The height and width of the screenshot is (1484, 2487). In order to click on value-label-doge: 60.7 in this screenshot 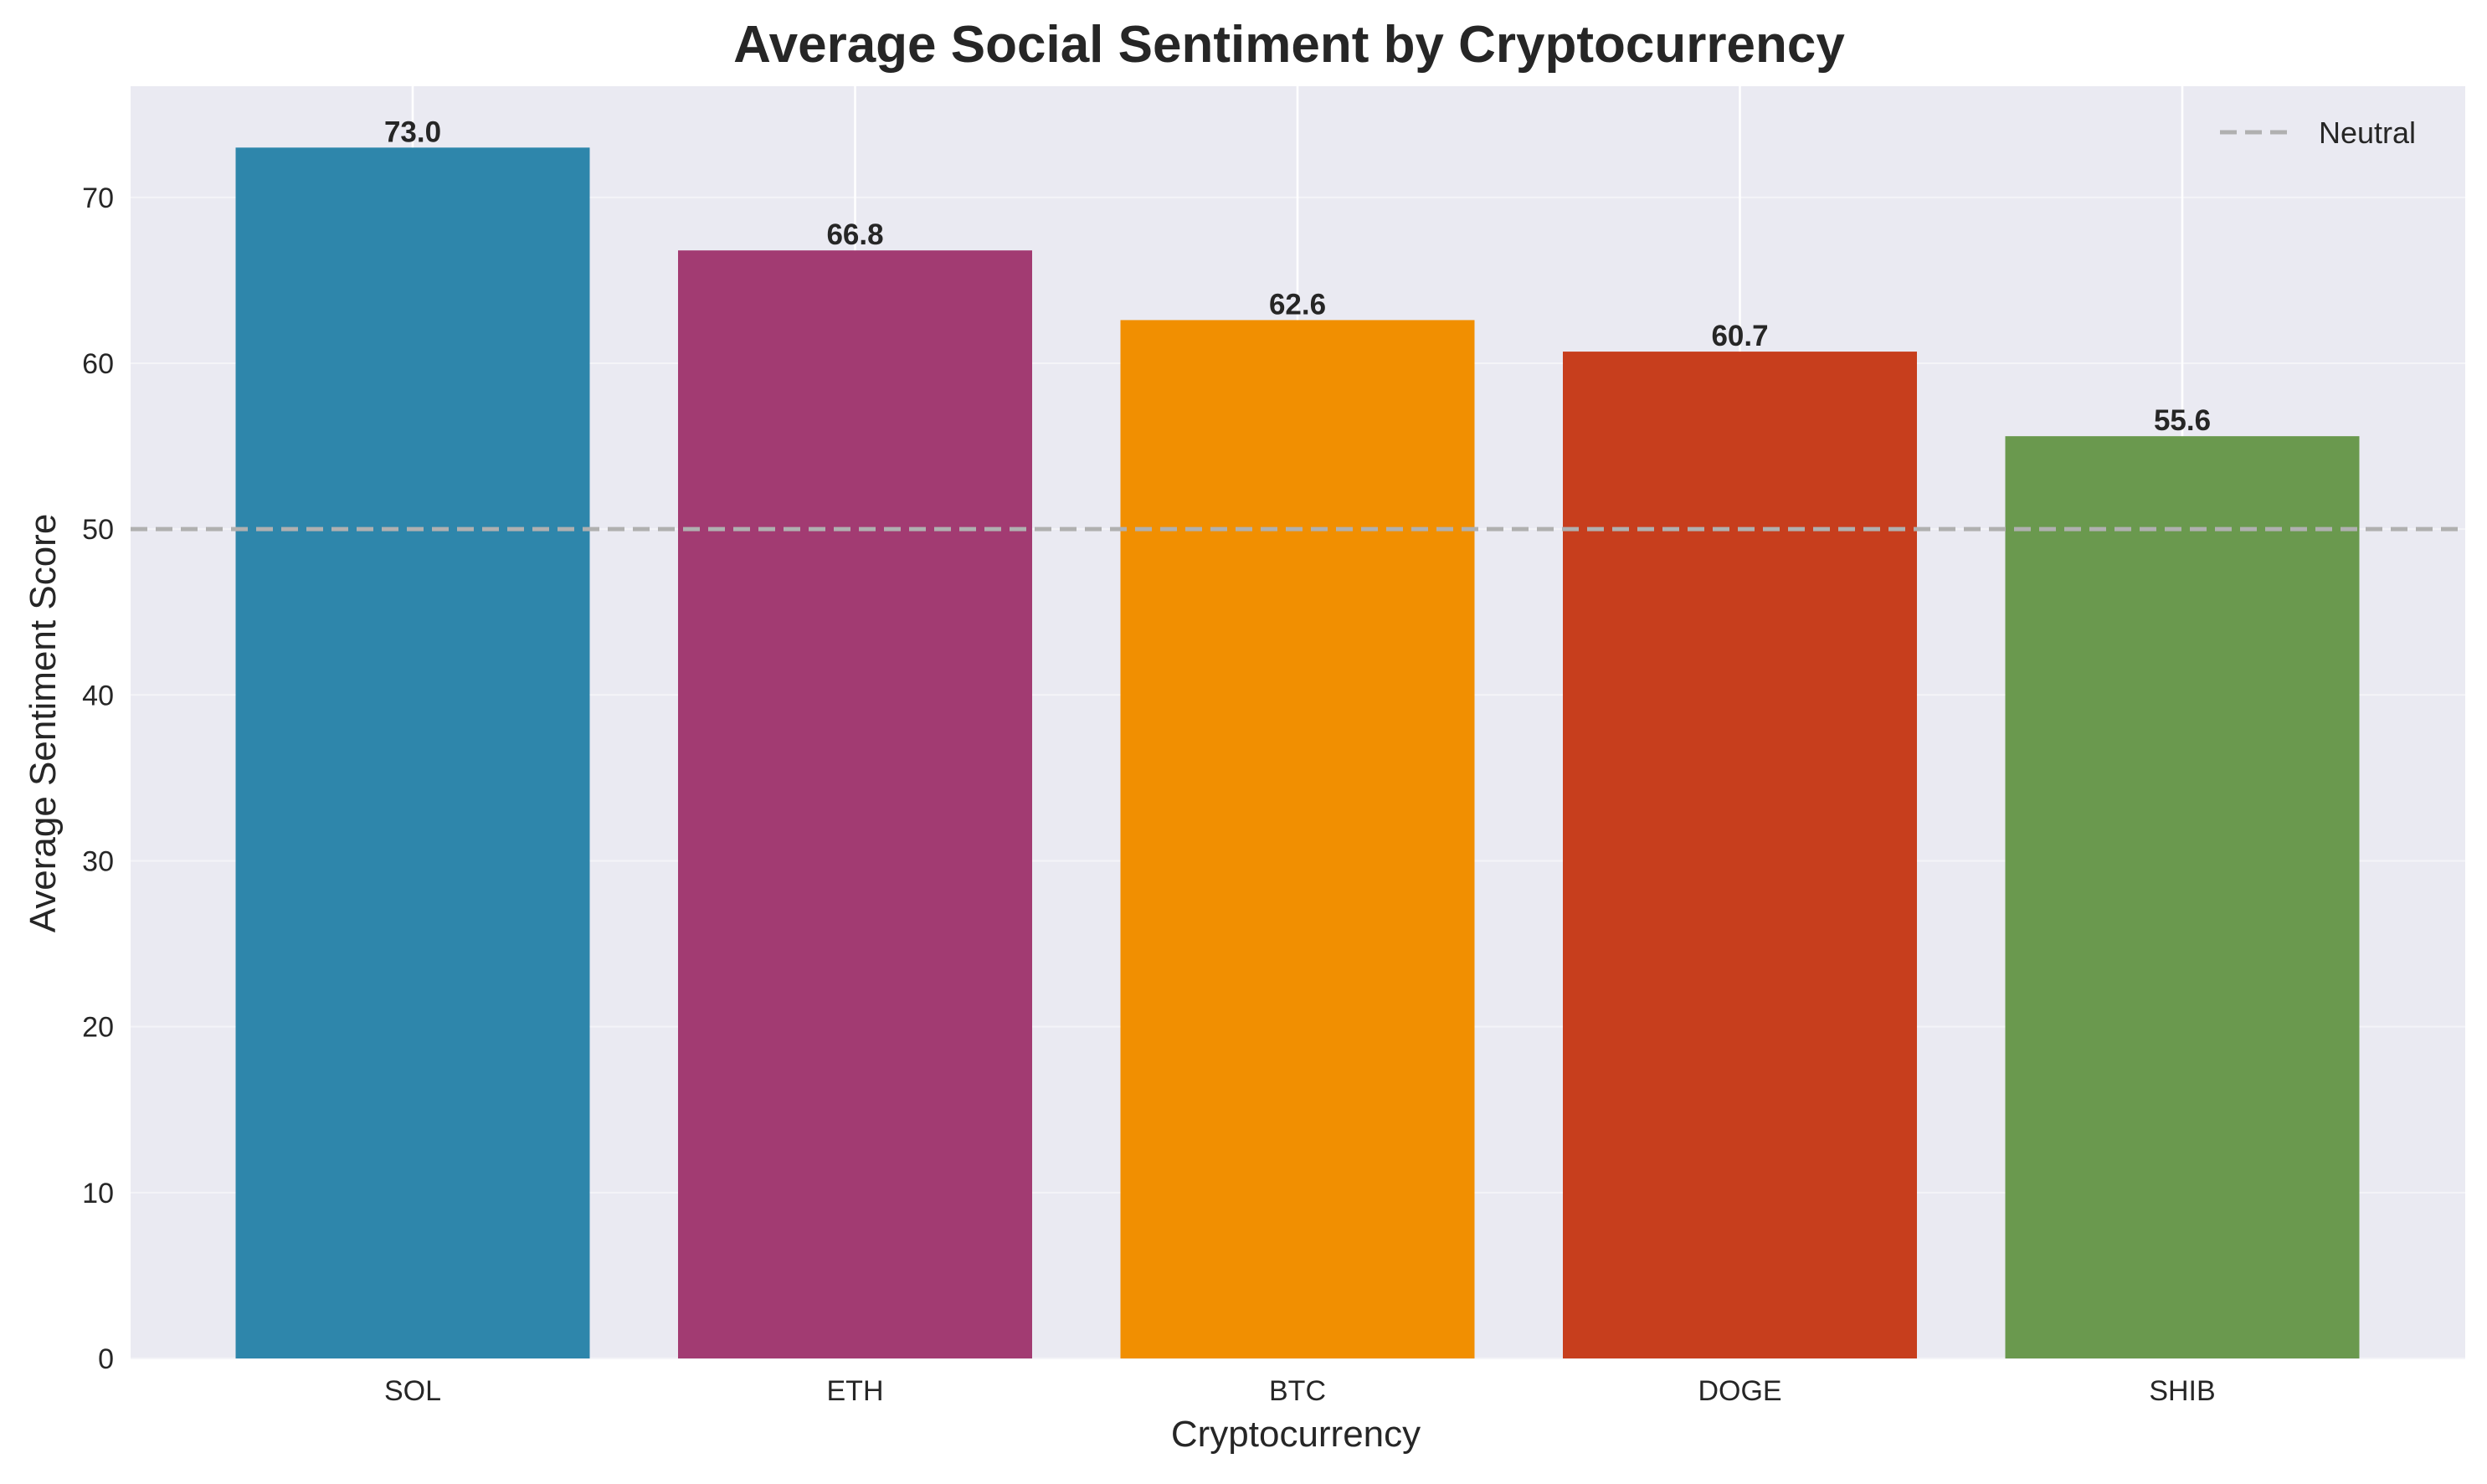, I will do `click(1740, 336)`.